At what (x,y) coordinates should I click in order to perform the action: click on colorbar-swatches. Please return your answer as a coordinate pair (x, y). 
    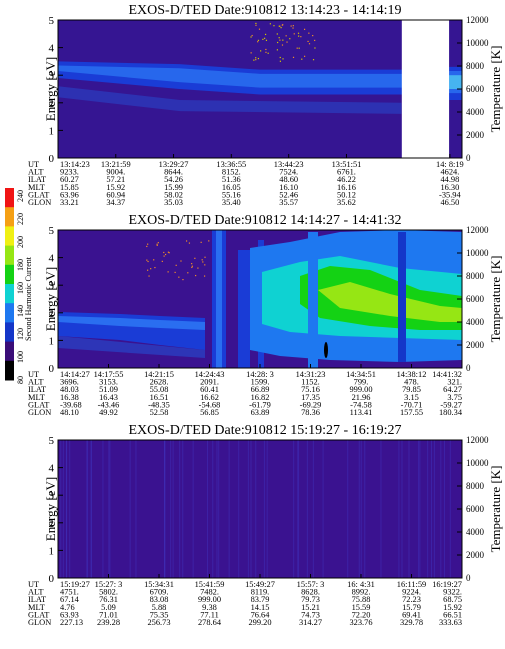
    Looking at the image, I should click on (9, 284).